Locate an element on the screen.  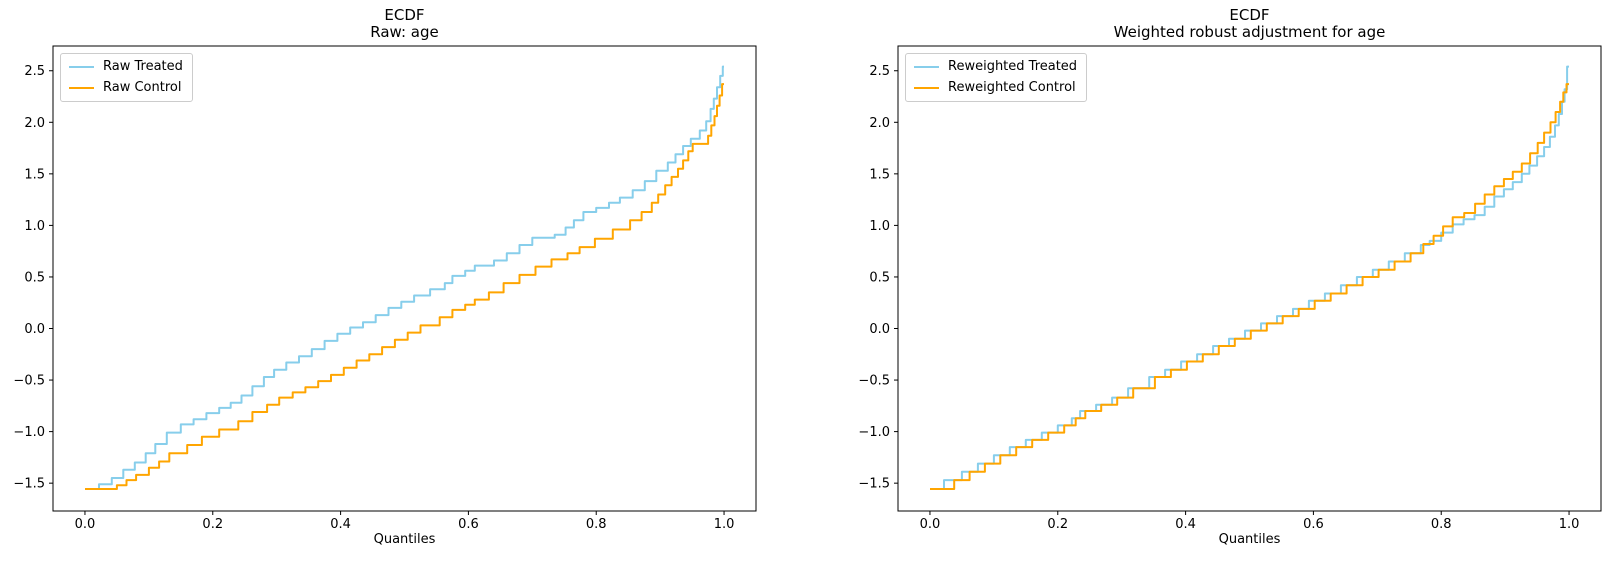
legend-entry-raw-treated: Raw Treated is located at coordinates (126, 67).